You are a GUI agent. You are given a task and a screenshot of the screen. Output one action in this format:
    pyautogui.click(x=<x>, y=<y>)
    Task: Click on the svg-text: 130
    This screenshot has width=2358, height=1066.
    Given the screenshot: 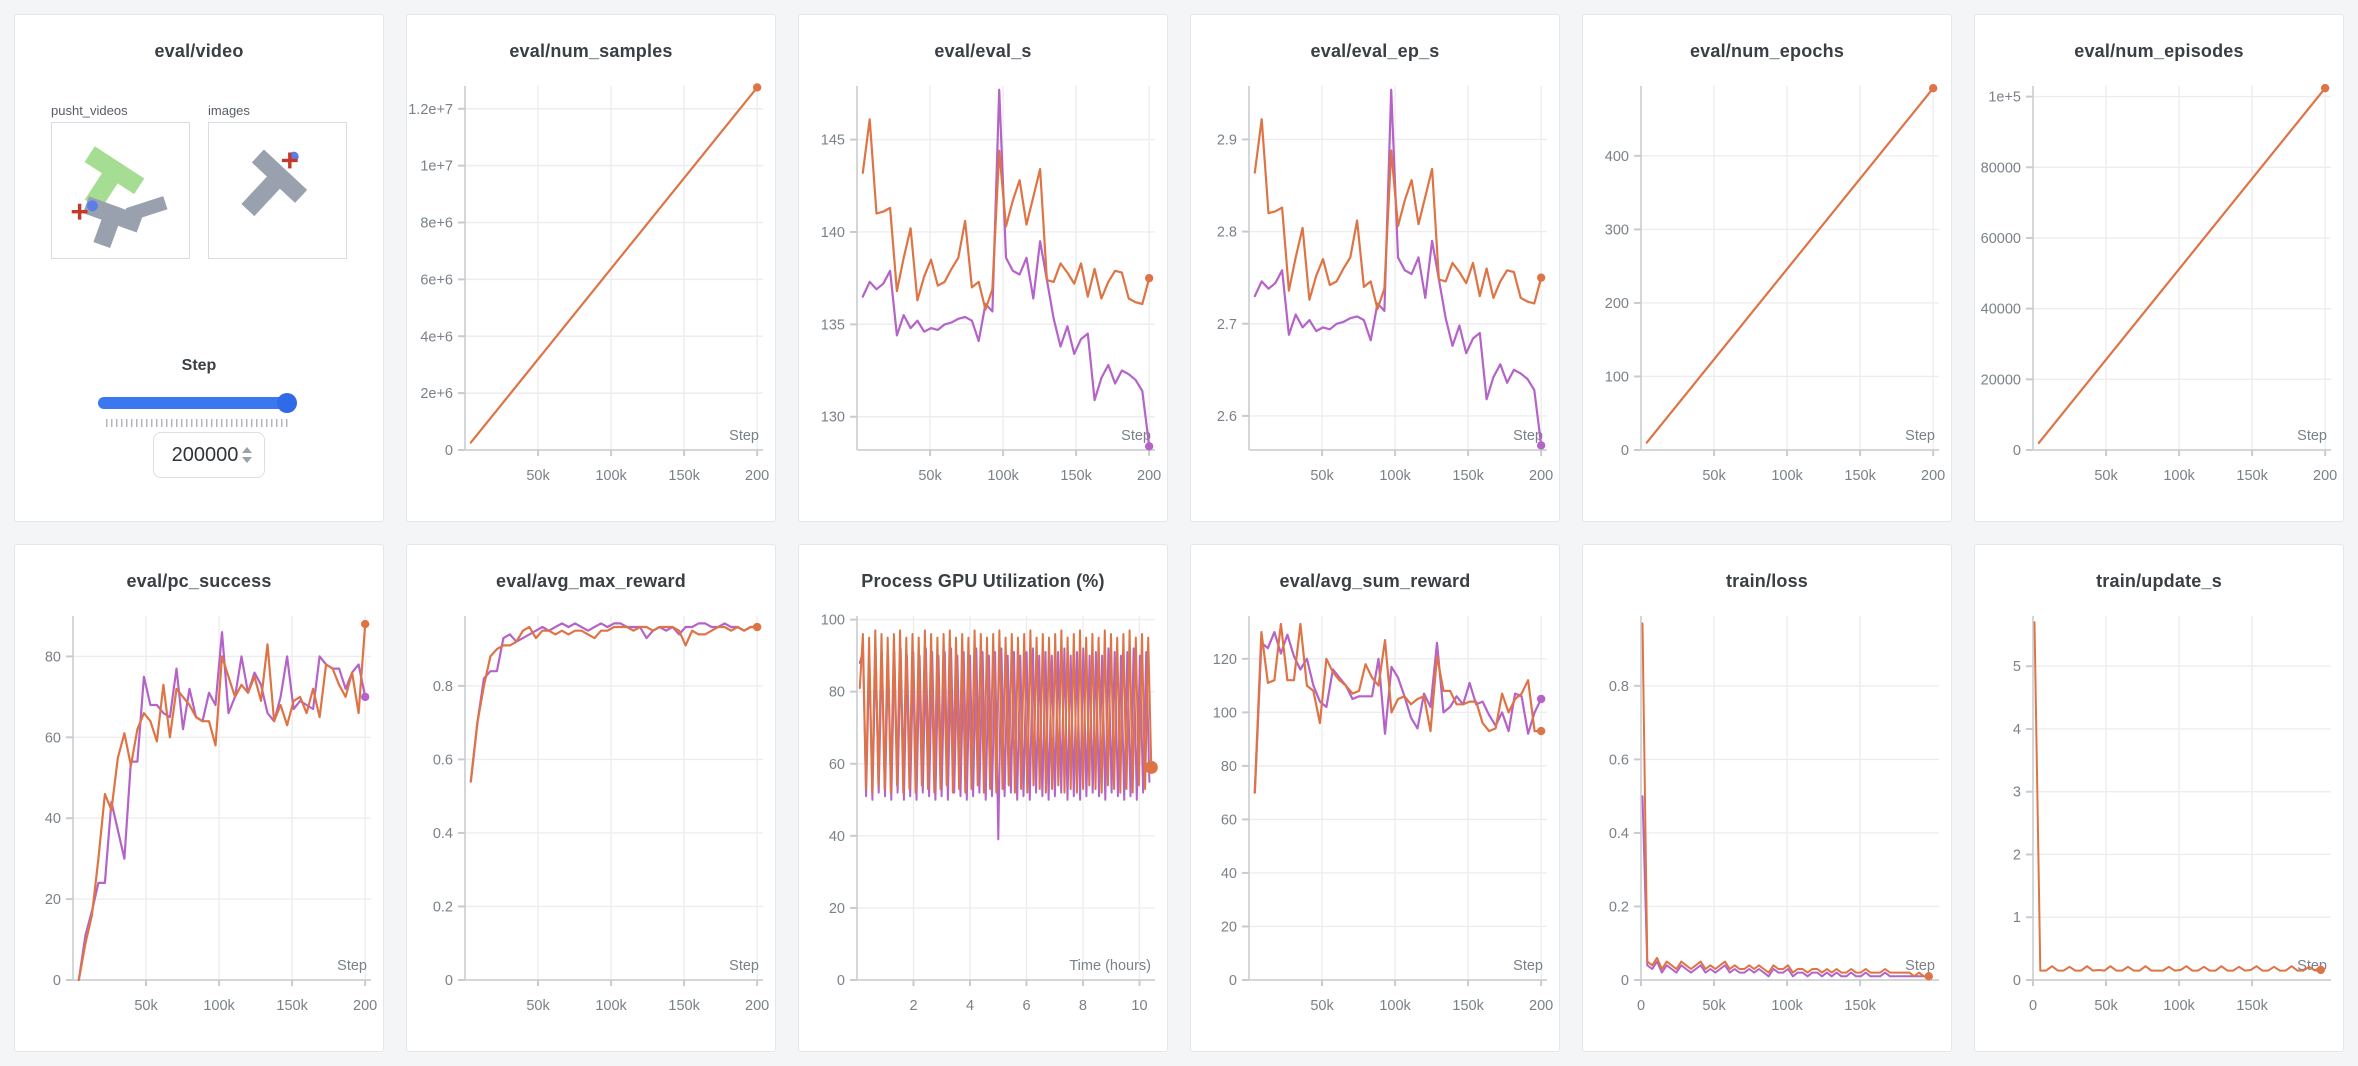 What is the action you would take?
    pyautogui.click(x=833, y=418)
    